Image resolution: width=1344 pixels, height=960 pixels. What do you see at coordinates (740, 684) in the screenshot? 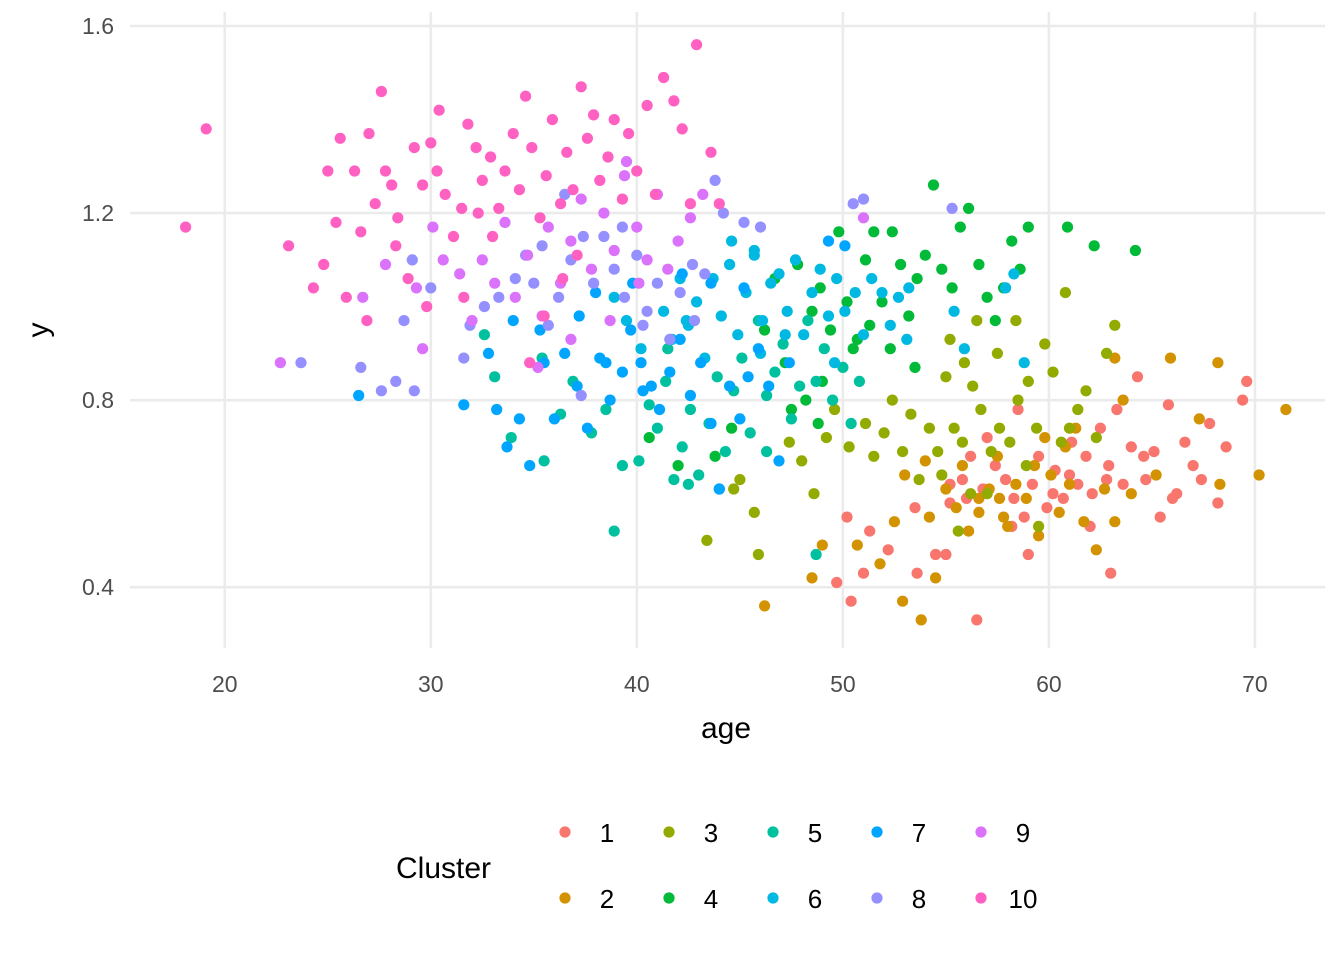
I see `x-axis-ticks: 20 30 40 50 60 70` at bounding box center [740, 684].